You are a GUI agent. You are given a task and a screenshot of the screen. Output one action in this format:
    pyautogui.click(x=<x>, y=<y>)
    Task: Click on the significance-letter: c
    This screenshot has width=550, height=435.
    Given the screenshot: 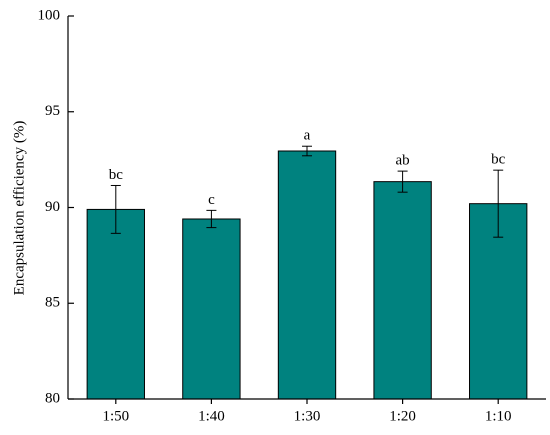 What is the action you would take?
    pyautogui.click(x=211, y=200)
    